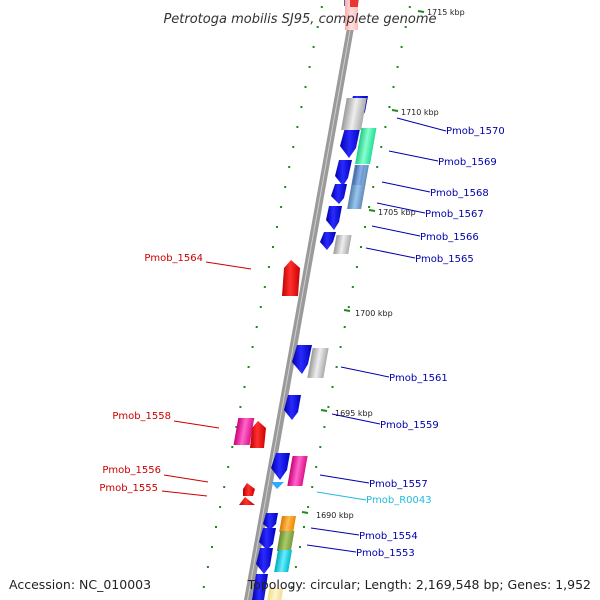  What do you see at coordinates (131, 470) in the screenshot?
I see `gene-label-pmob-1556: Pmob_1556` at bounding box center [131, 470].